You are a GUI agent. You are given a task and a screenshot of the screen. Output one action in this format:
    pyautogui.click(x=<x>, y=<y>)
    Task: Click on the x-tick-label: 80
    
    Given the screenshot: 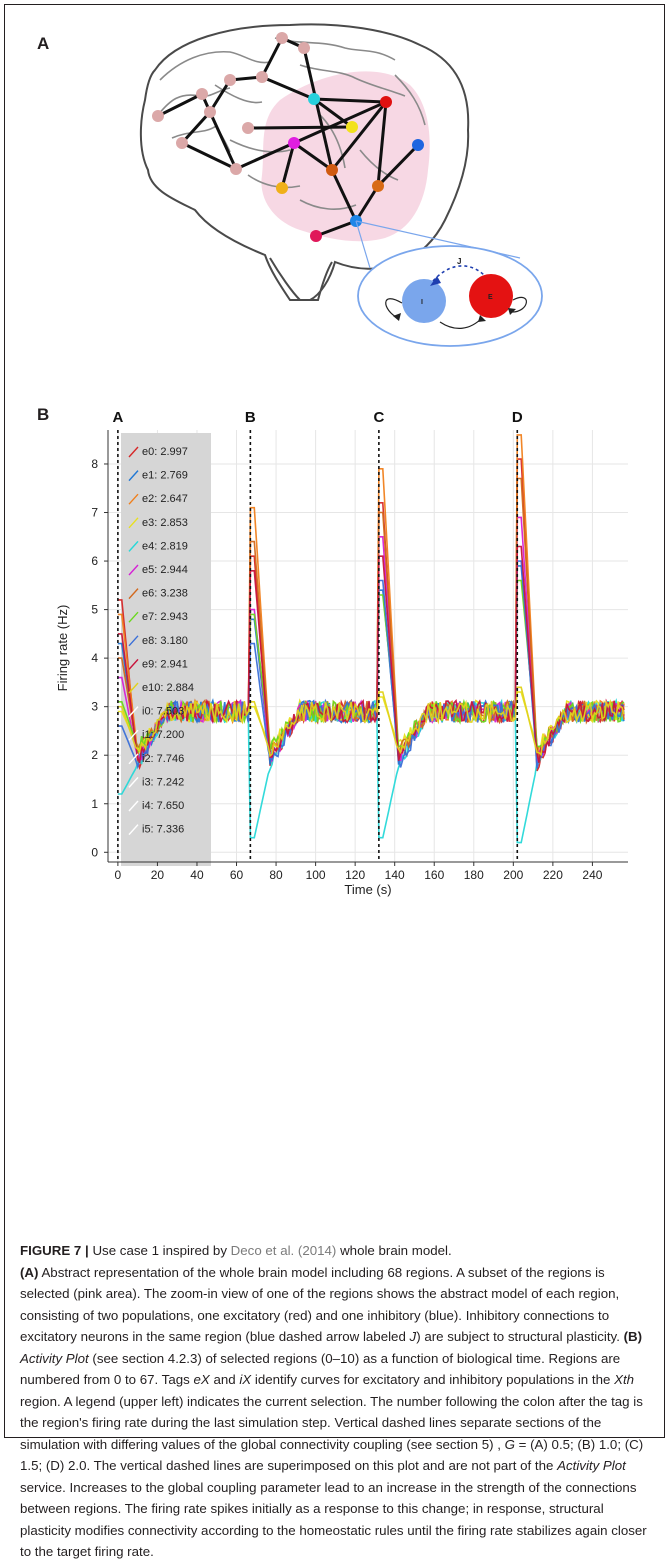 What is the action you would take?
    pyautogui.click(x=276, y=875)
    